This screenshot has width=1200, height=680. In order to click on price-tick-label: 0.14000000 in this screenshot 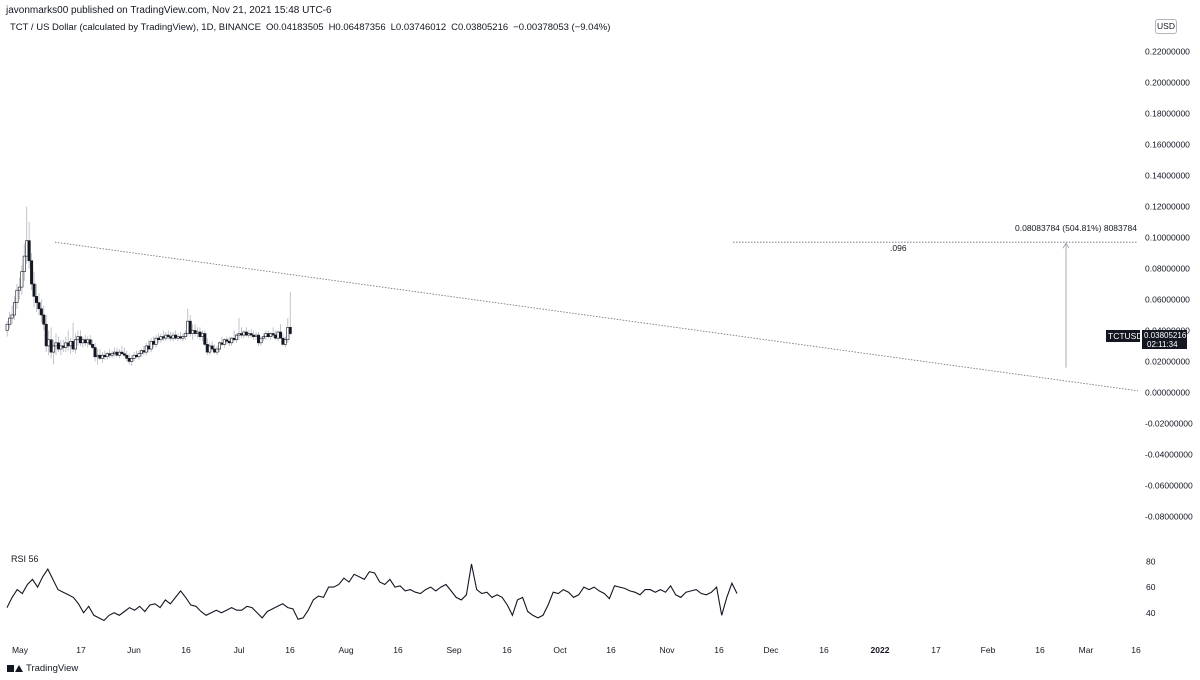, I will do `click(1167, 176)`.